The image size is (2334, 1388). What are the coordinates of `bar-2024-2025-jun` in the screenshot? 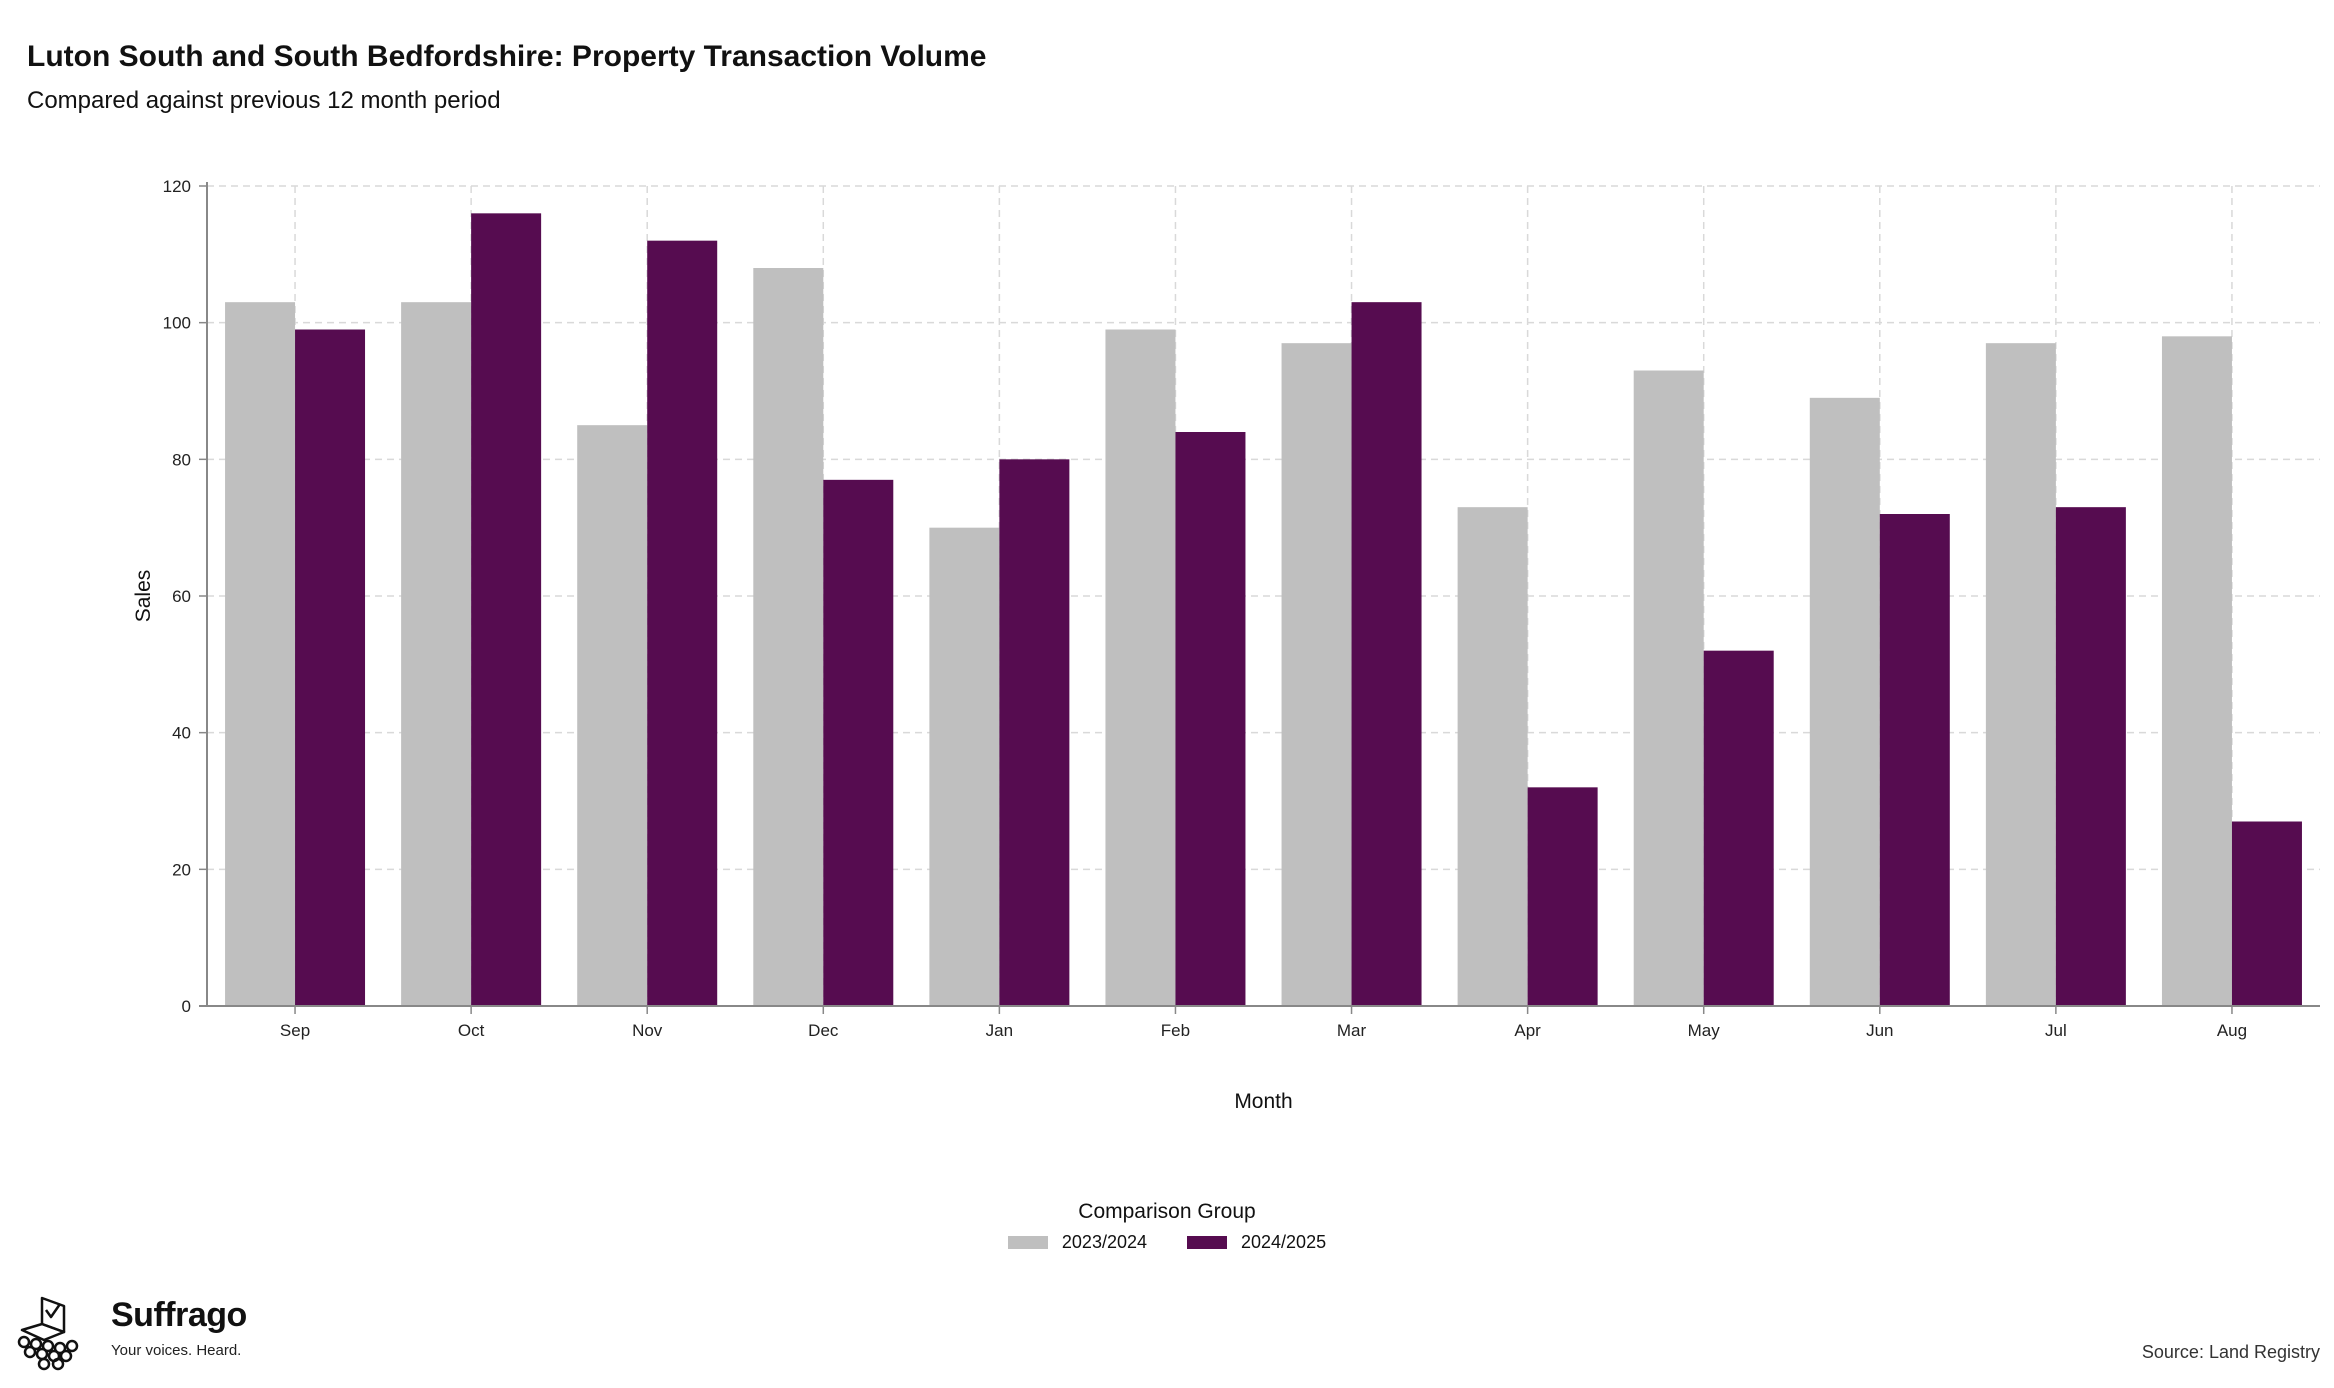 It's located at (1914, 760).